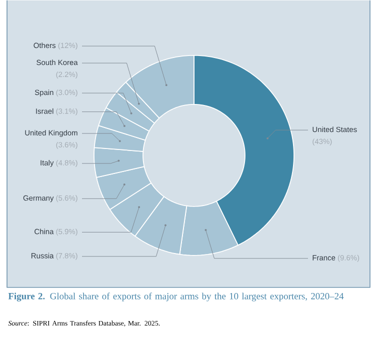 This screenshot has height=339, width=388. What do you see at coordinates (176, 297) in the screenshot?
I see `text: Figure 2. Global share of exports of major arms by the 10 largest exporters, 2020–24` at bounding box center [176, 297].